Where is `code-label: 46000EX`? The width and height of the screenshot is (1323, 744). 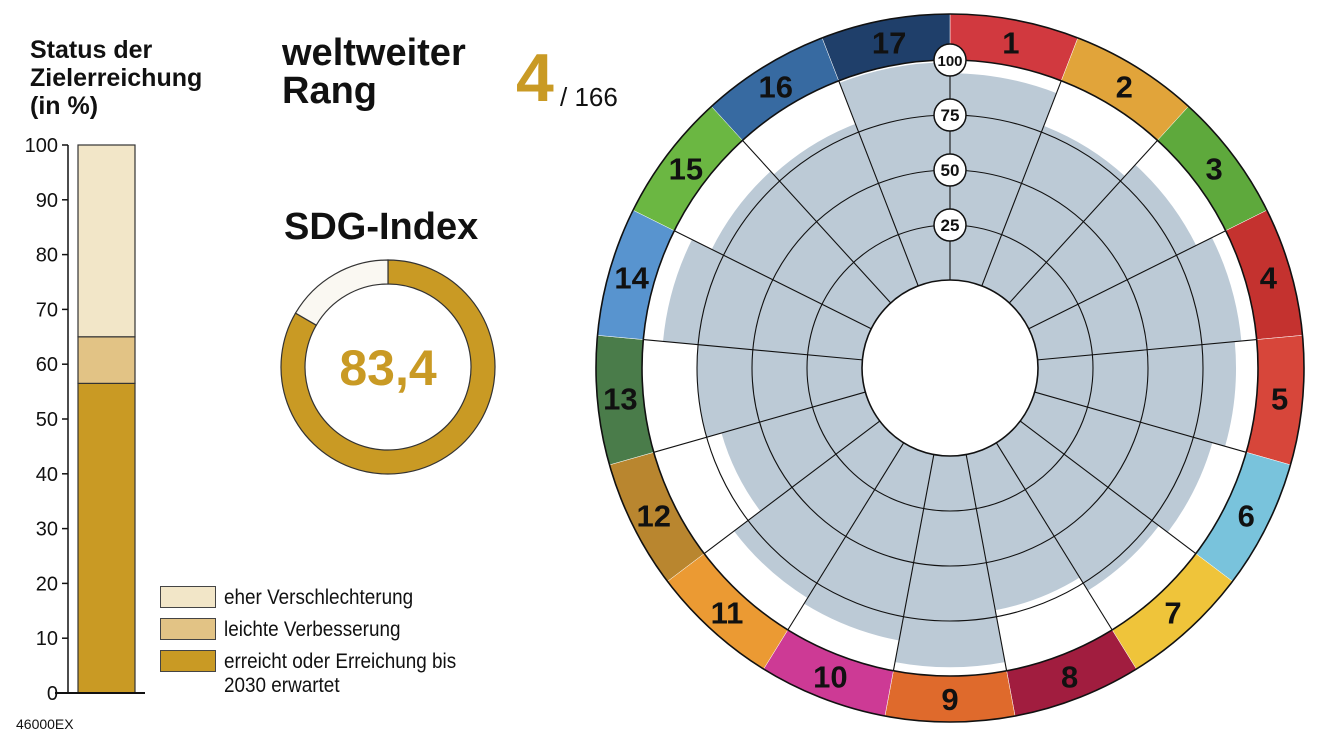
code-label: 46000EX is located at coordinates (45, 724).